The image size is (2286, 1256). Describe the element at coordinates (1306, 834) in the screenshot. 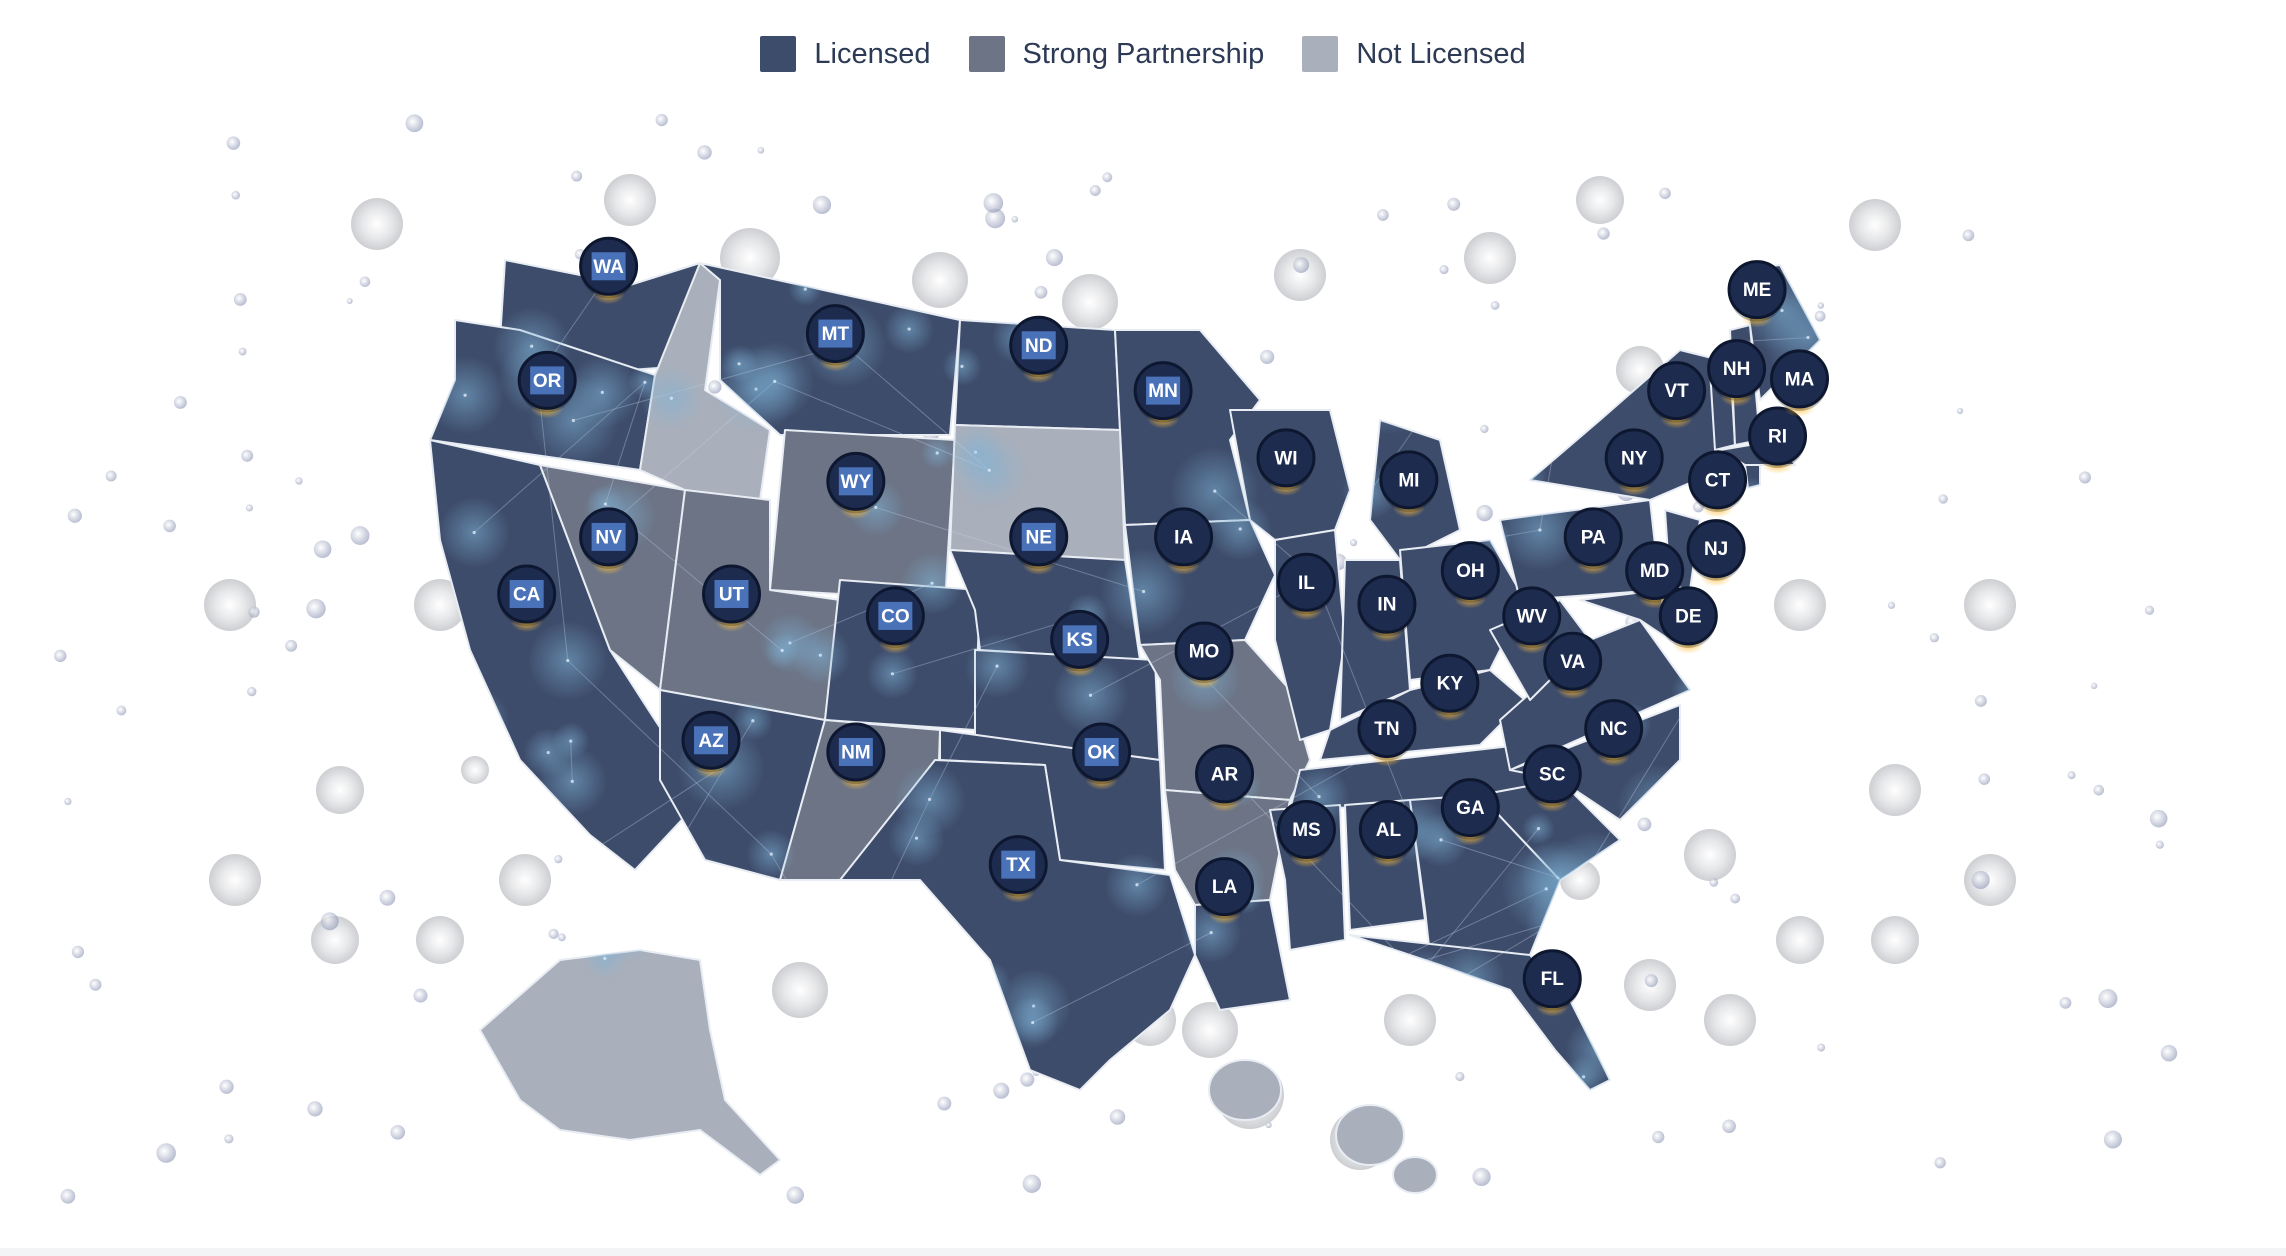

I see `state-pin-ms: MS` at that location.